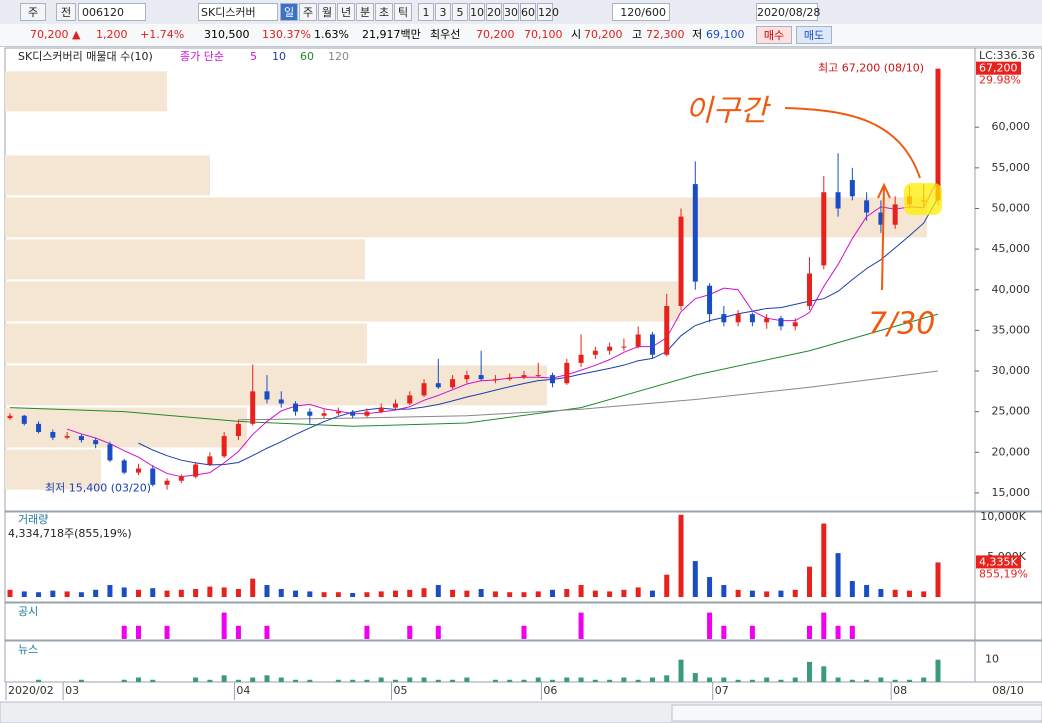 This screenshot has width=1042, height=723. What do you see at coordinates (279, 56) in the screenshot?
I see `ma-legend: 10` at bounding box center [279, 56].